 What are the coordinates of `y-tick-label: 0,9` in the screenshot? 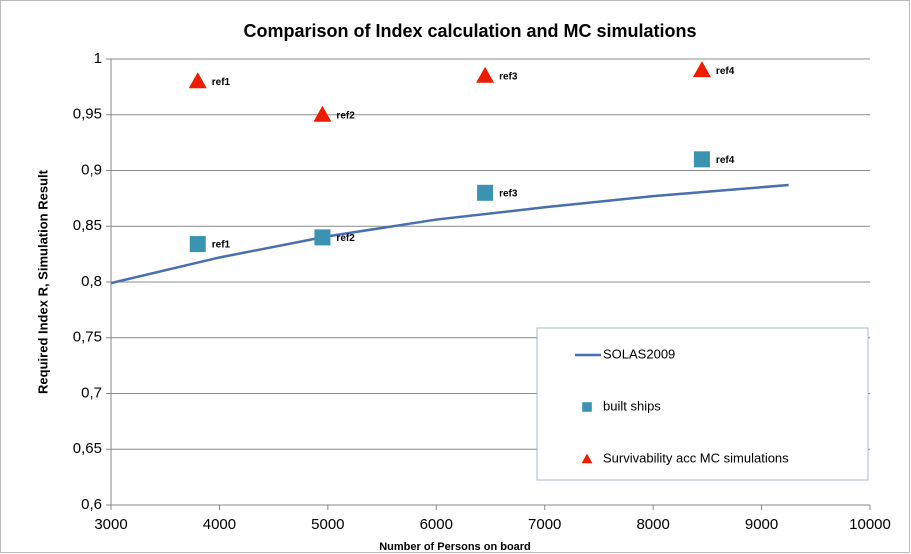 It's located at (91, 169).